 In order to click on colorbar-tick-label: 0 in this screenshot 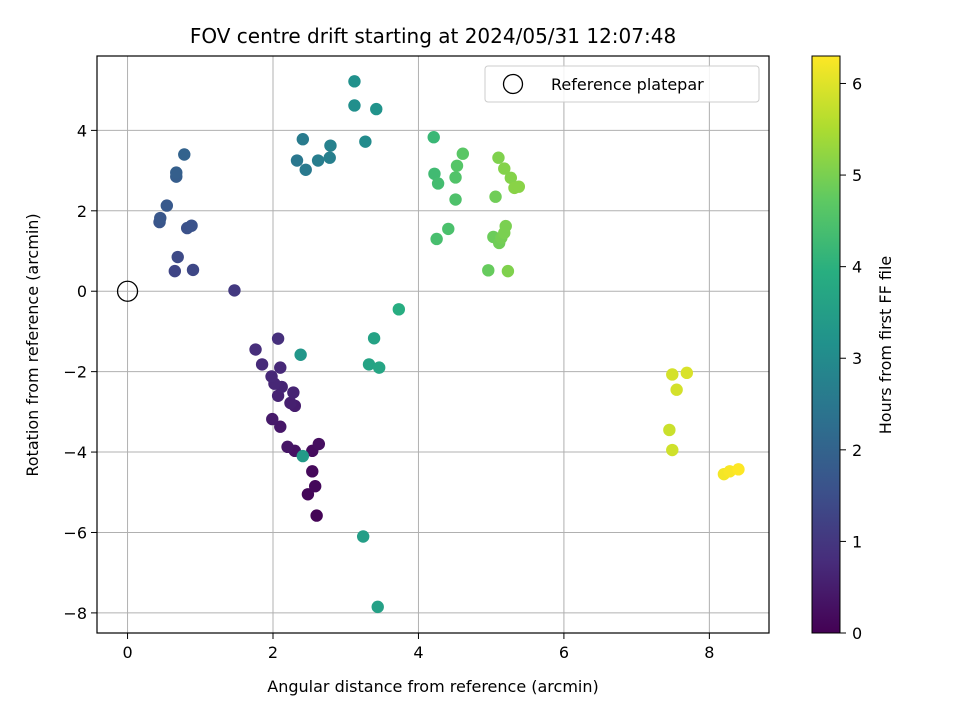, I will do `click(857, 633)`.